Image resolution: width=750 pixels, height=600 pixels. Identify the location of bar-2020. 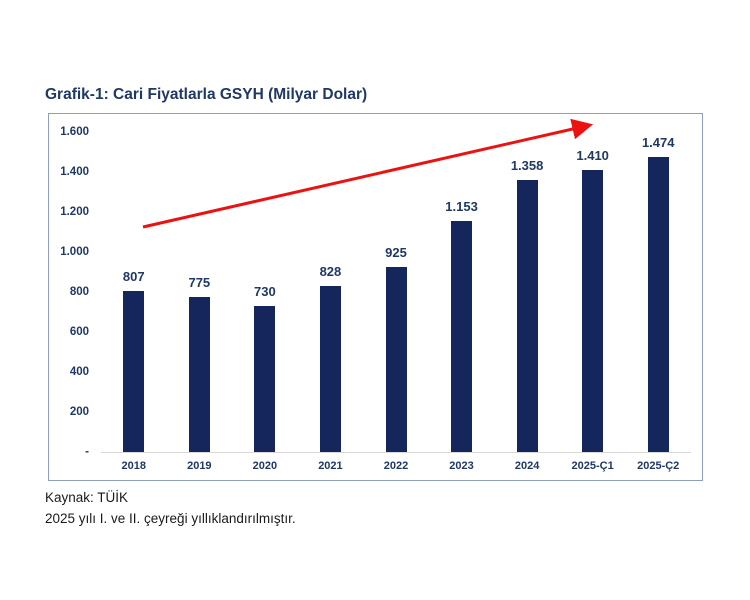
(265, 379).